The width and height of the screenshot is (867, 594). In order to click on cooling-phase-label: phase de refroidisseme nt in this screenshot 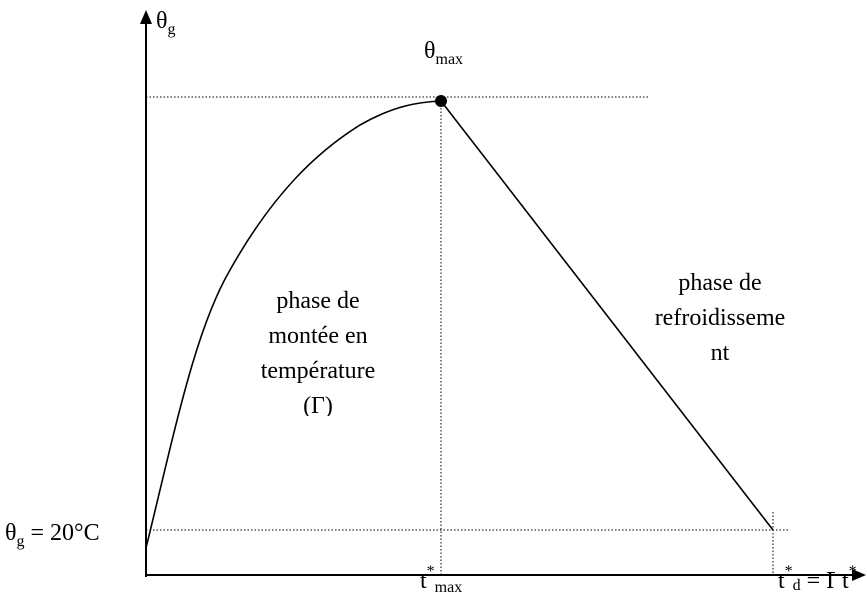, I will do `click(720, 318)`.